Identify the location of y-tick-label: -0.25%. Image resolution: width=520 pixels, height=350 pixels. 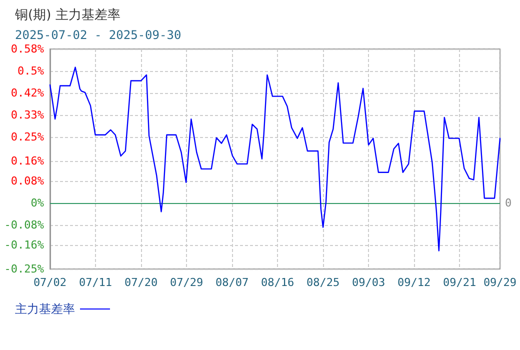
(24, 269).